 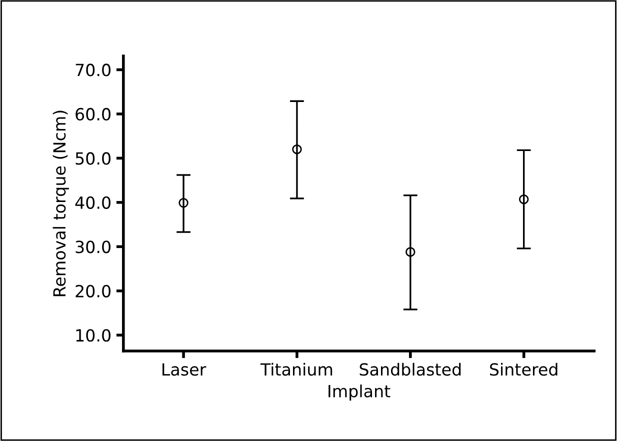 What do you see at coordinates (93, 247) in the screenshot?
I see `y-tick-label: 30.0` at bounding box center [93, 247].